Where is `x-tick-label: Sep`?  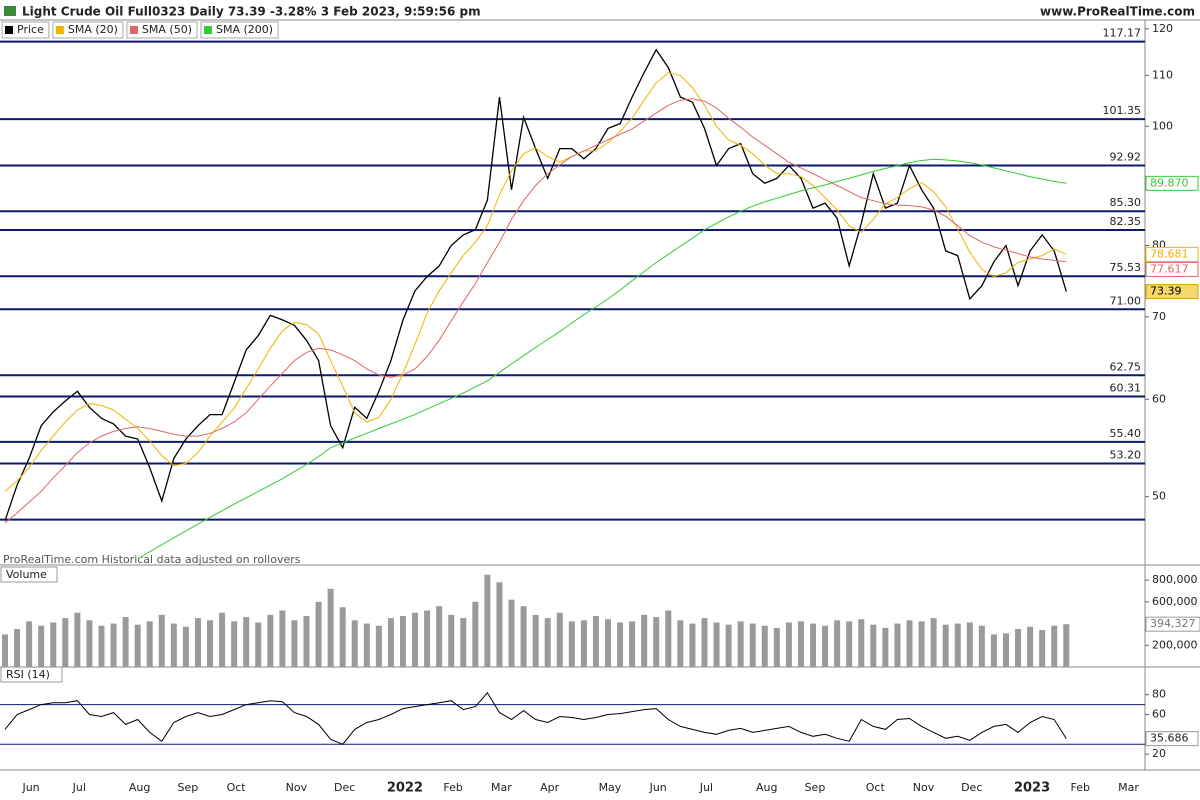 x-tick-label: Sep is located at coordinates (187, 787).